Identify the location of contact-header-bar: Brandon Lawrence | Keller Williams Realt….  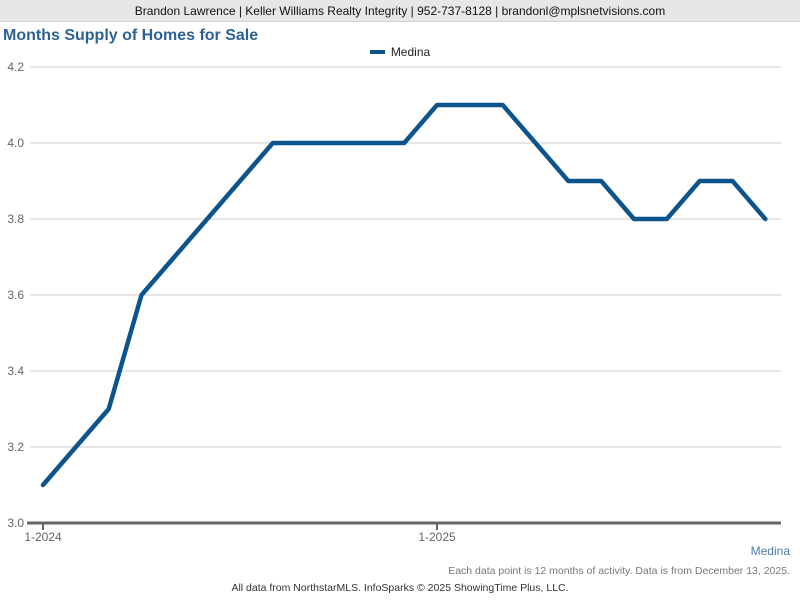
(400, 11).